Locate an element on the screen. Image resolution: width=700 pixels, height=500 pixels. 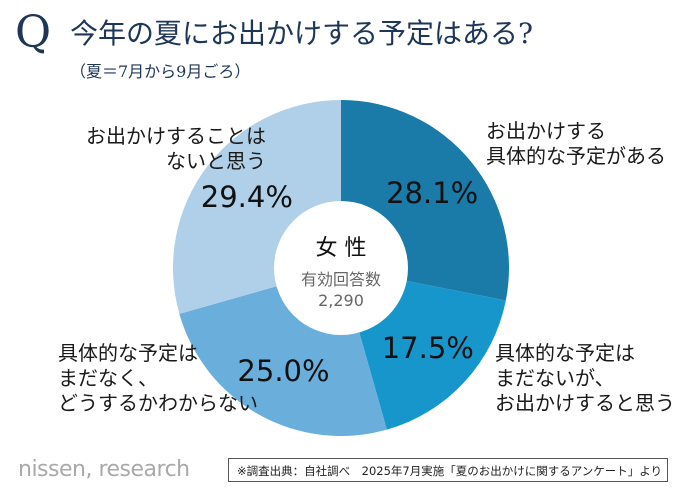
slice-label-plan: お出かけする 具体的な予定がある is located at coordinates (576, 143).